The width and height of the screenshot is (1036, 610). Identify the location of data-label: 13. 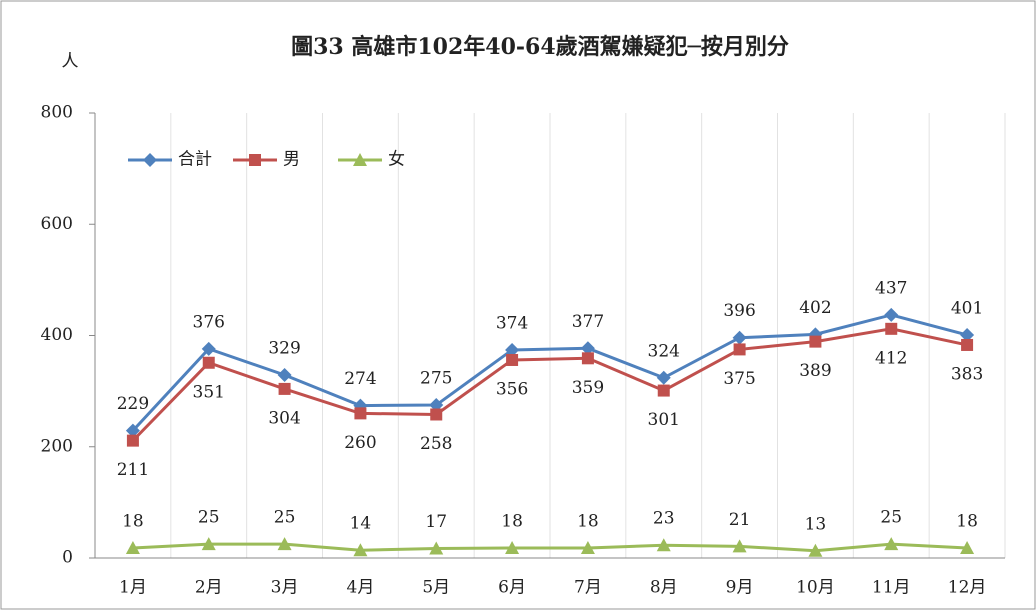
(816, 524).